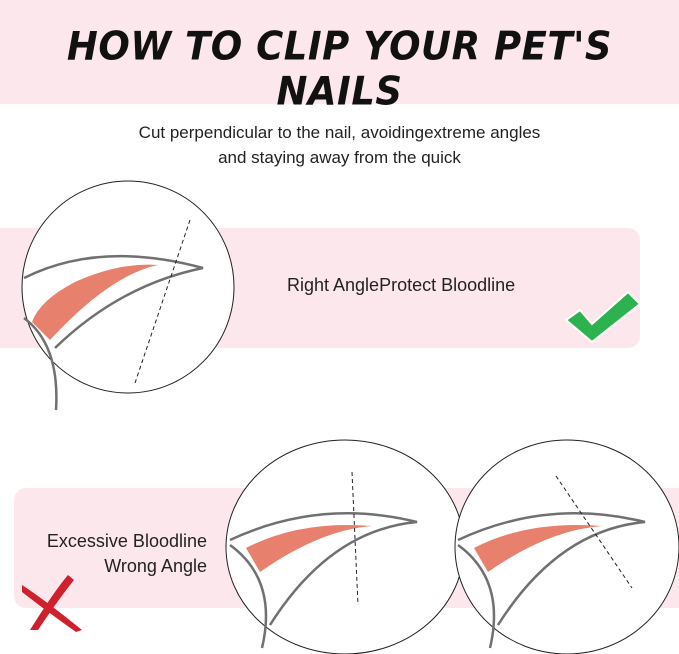 Image resolution: width=679 pixels, height=654 pixels. Describe the element at coordinates (126, 541) in the screenshot. I see `wrong-label-1: Excessive Bloodline` at that location.